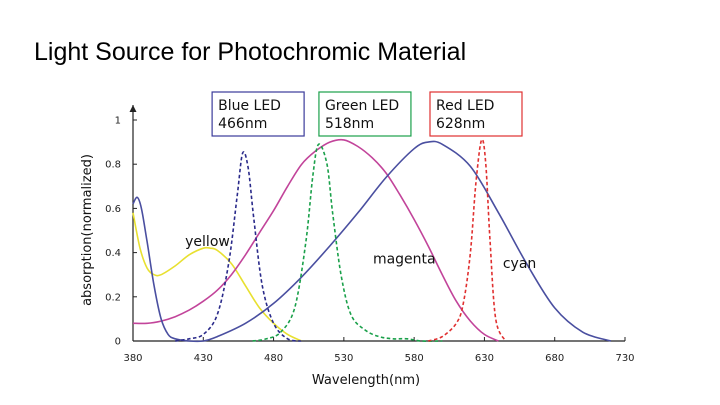 The height and width of the screenshot is (405, 720). I want to click on curve-label-cyan: cyan, so click(519, 264).